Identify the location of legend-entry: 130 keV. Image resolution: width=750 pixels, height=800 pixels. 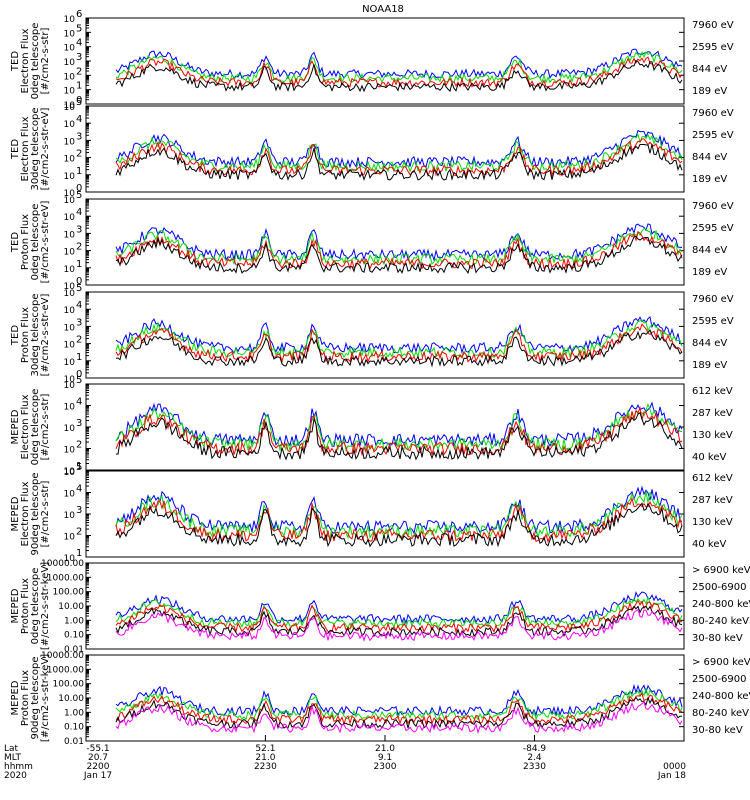
(712, 522).